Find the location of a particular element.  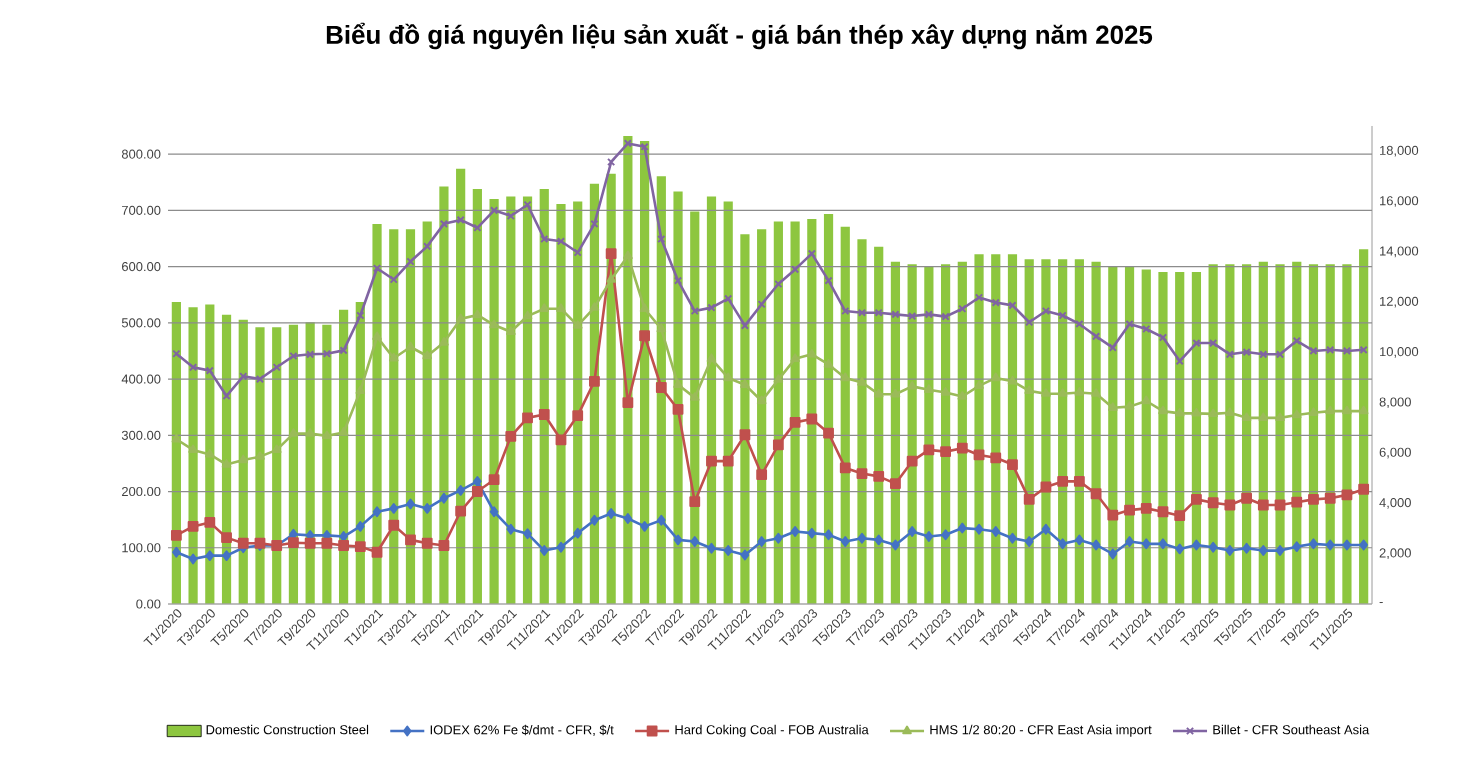

chart-title: Biểu đồ giá nguyên liệu sản xuất - giá bán thép xây dựng năm 2025 is located at coordinates (739, 36).